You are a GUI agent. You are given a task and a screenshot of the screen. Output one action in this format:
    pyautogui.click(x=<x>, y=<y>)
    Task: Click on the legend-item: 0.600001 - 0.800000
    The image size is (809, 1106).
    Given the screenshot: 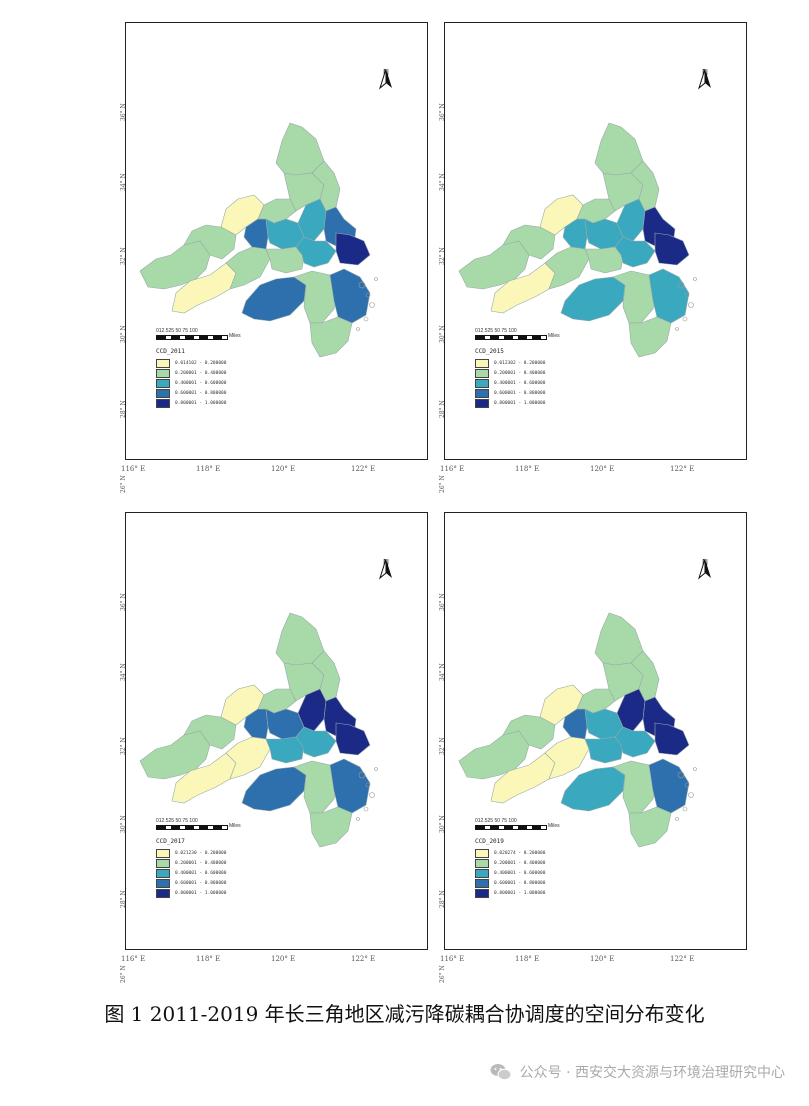 What is the action you would take?
    pyautogui.click(x=191, y=883)
    